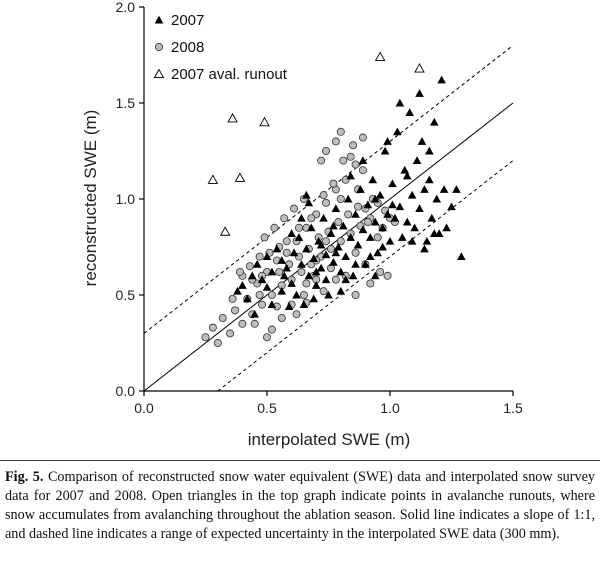 The height and width of the screenshot is (571, 600). What do you see at coordinates (90, 198) in the screenshot?
I see `y-axis-label: reconstructed SWE (m)` at bounding box center [90, 198].